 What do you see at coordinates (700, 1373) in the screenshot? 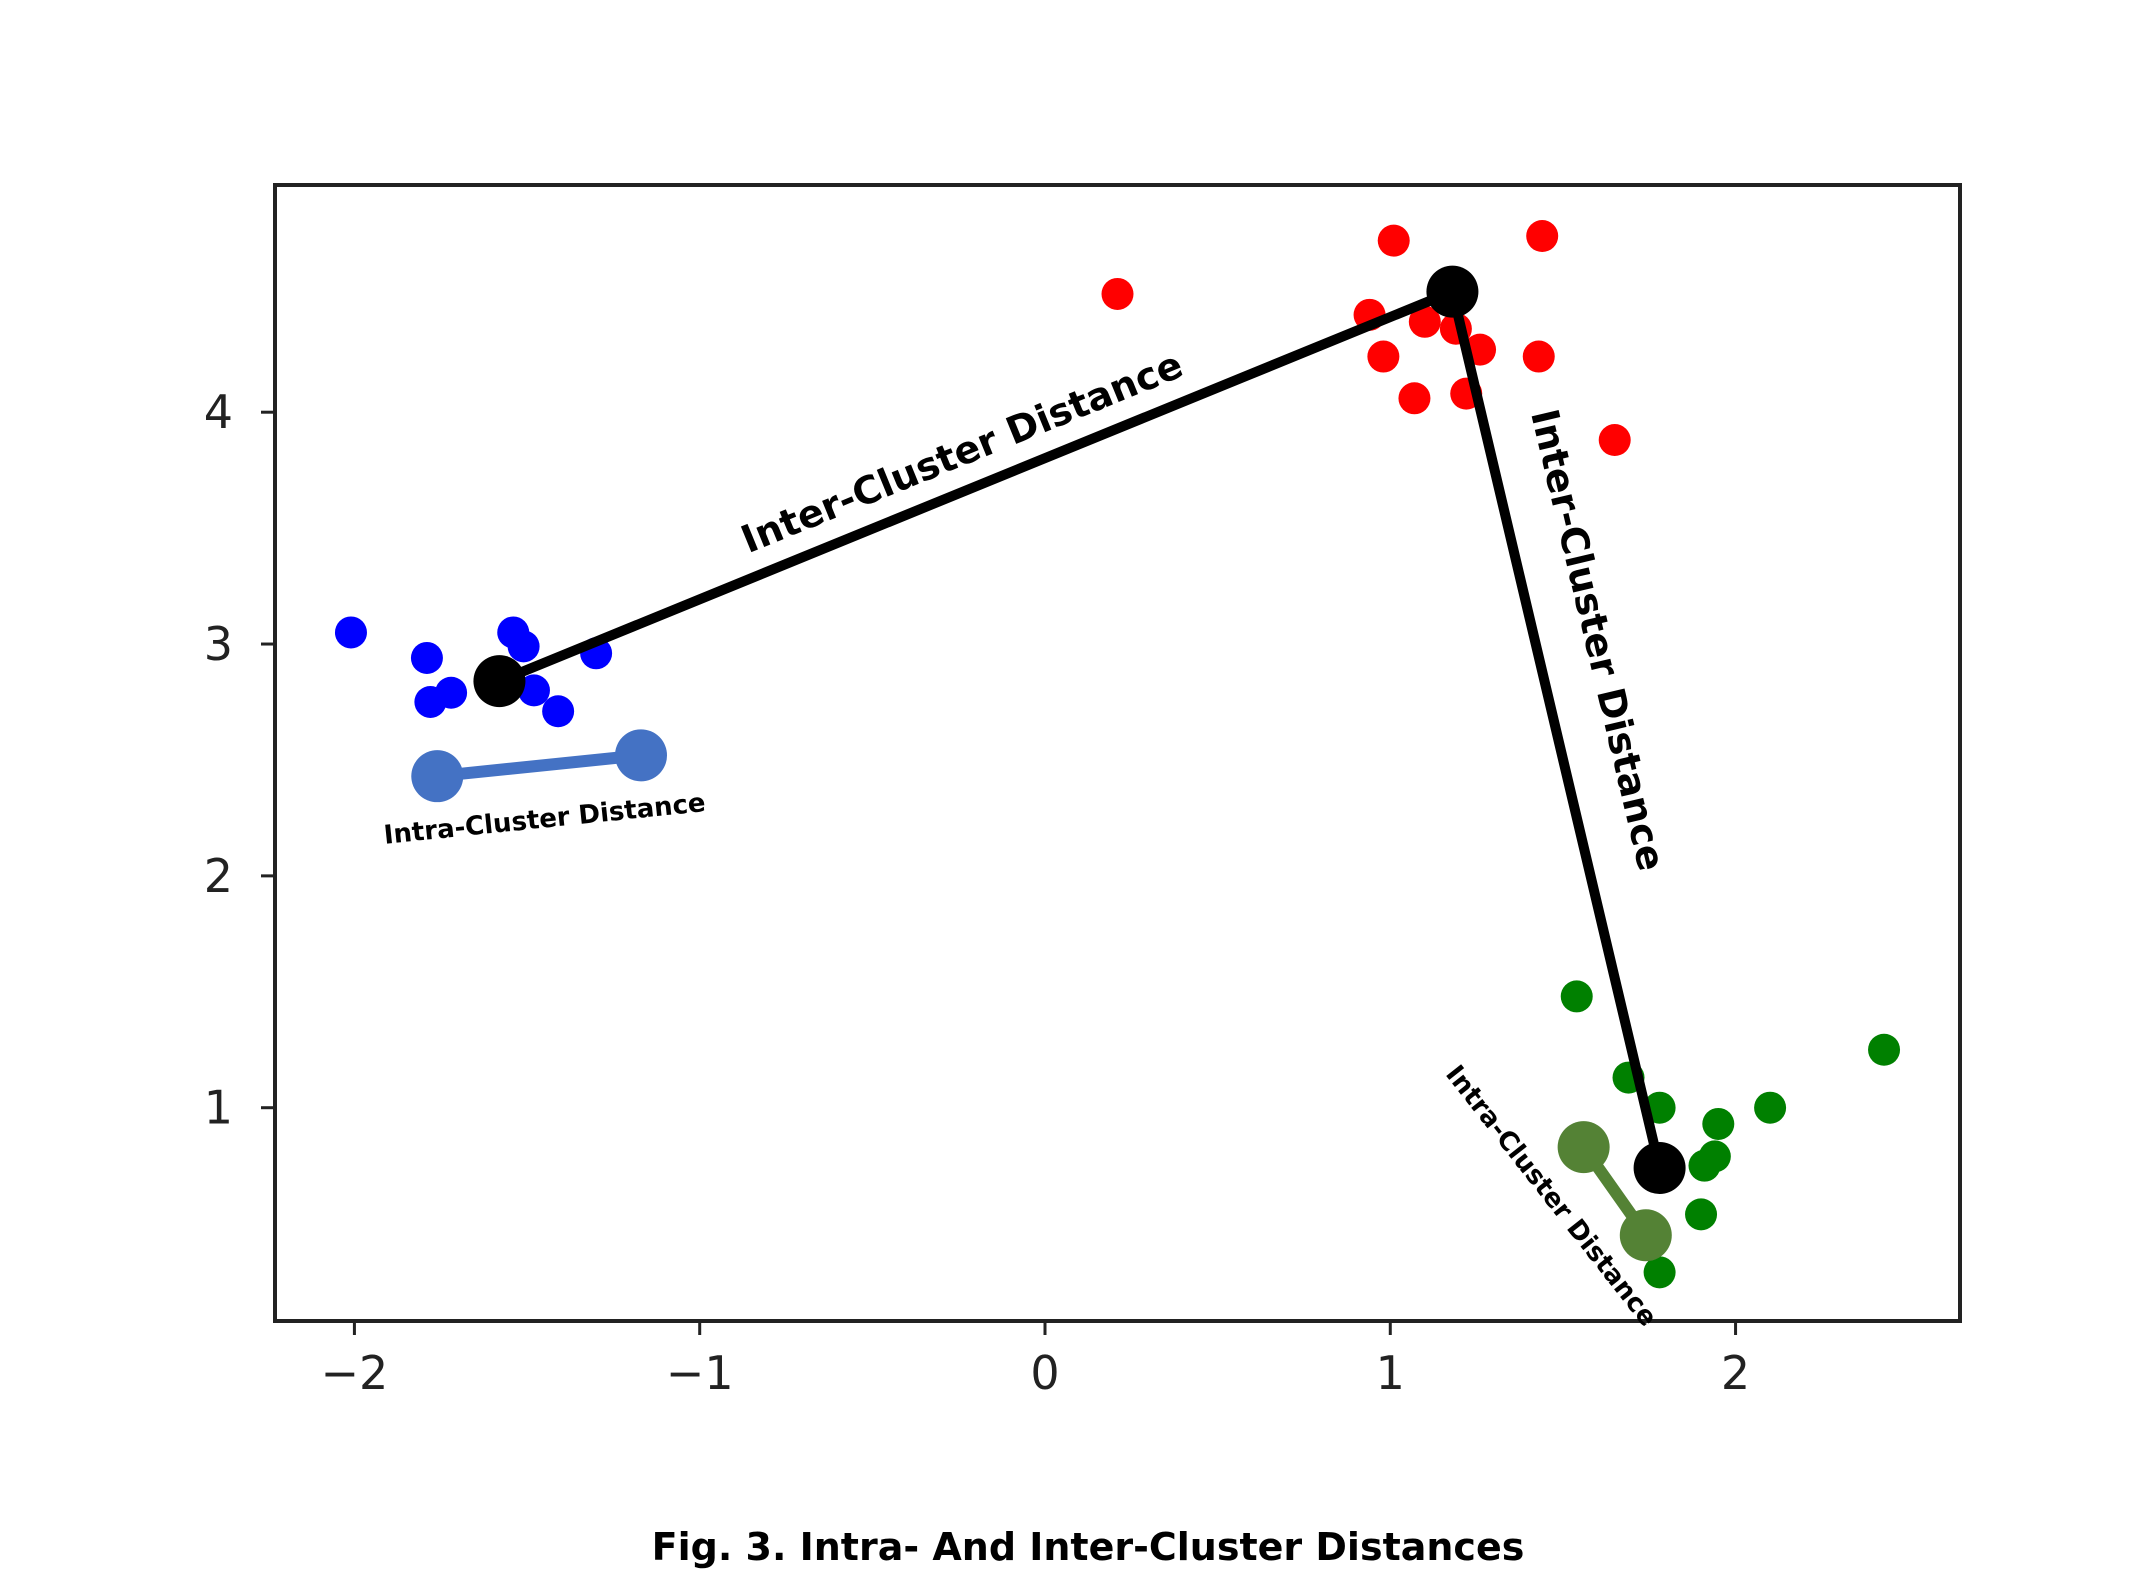
I see `x-tick-label: −1` at bounding box center [700, 1373].